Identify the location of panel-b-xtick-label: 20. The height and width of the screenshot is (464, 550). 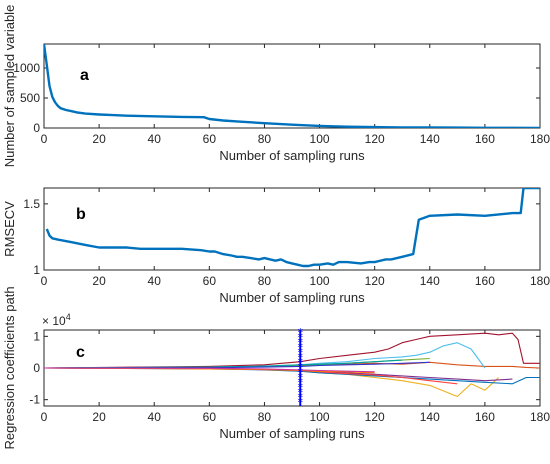
(99, 281).